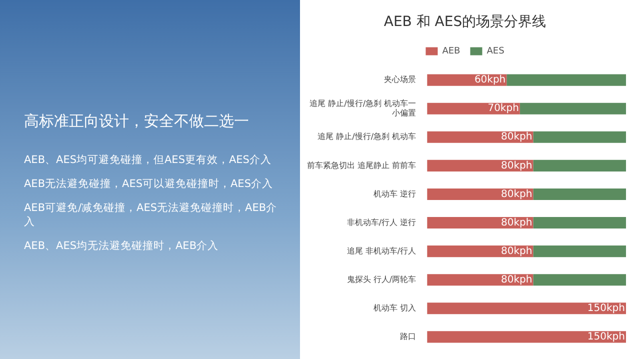  Describe the element at coordinates (122, 246) in the screenshot. I see `text: AEB、AES均无法避免碰撞时，AEB介入` at that location.